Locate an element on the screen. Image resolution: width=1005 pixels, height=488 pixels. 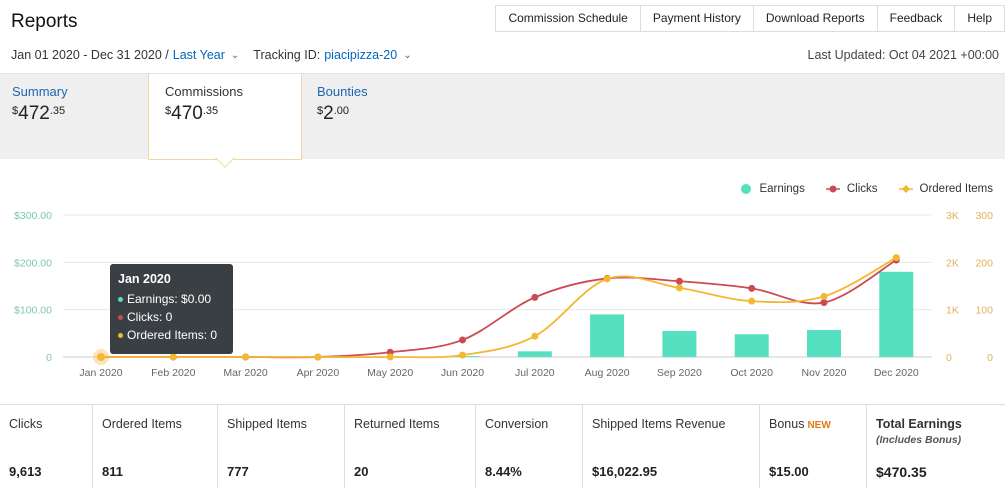
clicks-line-icon is located at coordinates (832, 189).